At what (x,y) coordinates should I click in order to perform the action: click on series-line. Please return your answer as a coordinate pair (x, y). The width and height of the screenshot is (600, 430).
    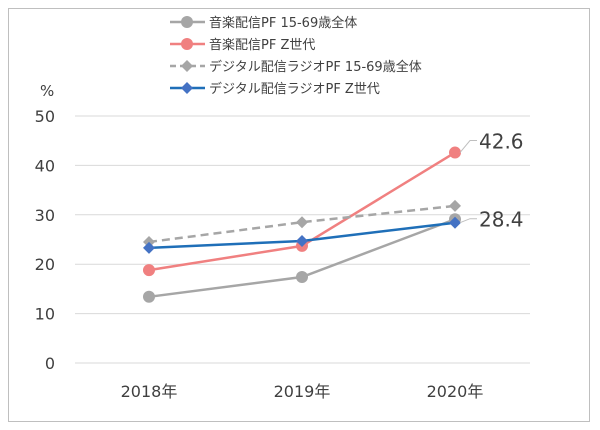
    Looking at the image, I should click on (302, 258).